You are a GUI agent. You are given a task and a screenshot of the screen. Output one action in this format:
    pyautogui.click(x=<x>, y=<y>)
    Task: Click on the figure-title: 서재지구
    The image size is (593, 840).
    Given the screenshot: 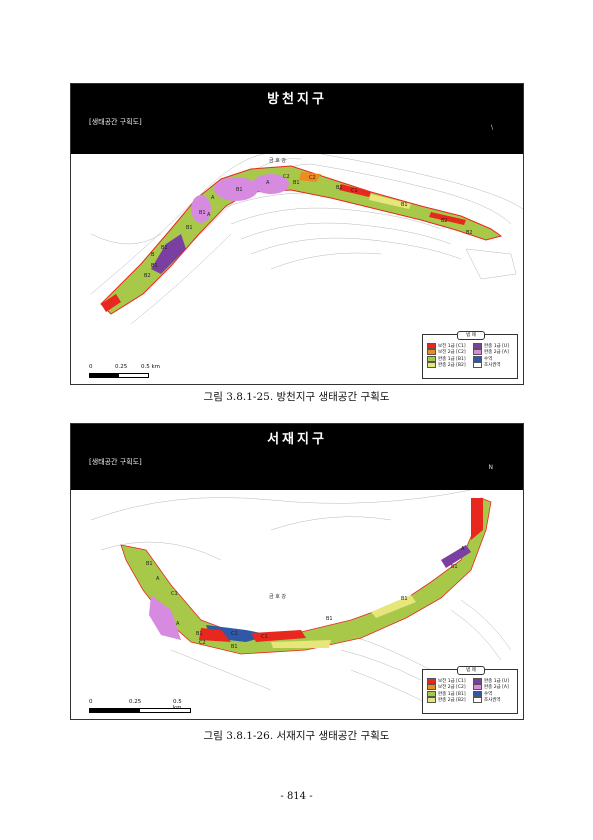 What is the action you would take?
    pyautogui.click(x=297, y=439)
    